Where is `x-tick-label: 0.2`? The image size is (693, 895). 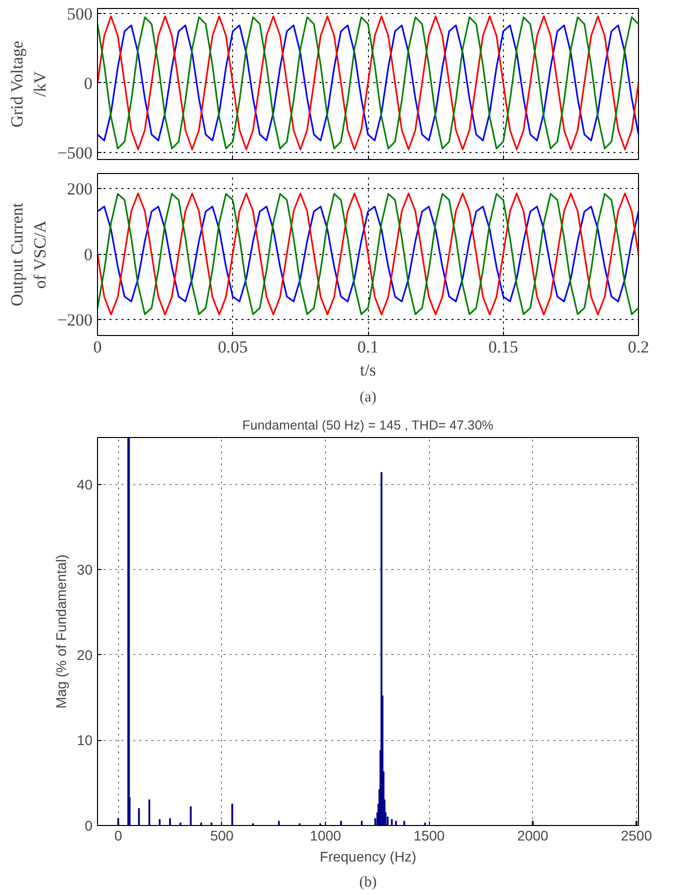 x-tick-label: 0.2 is located at coordinates (639, 347).